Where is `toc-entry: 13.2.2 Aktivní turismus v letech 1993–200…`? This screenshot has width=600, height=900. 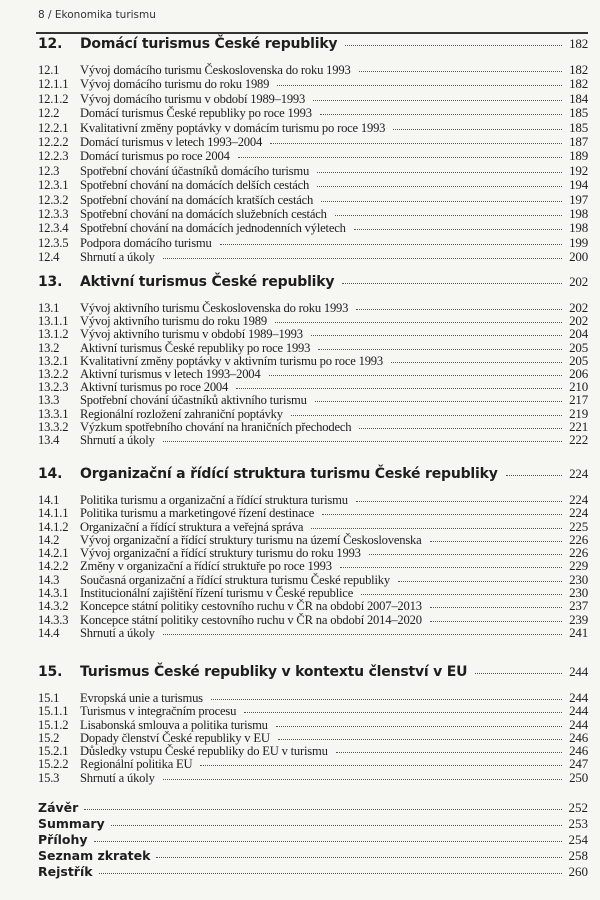
toc-entry: 13.2.2 Aktivní turismus v letech 1993–200… is located at coordinates (313, 373).